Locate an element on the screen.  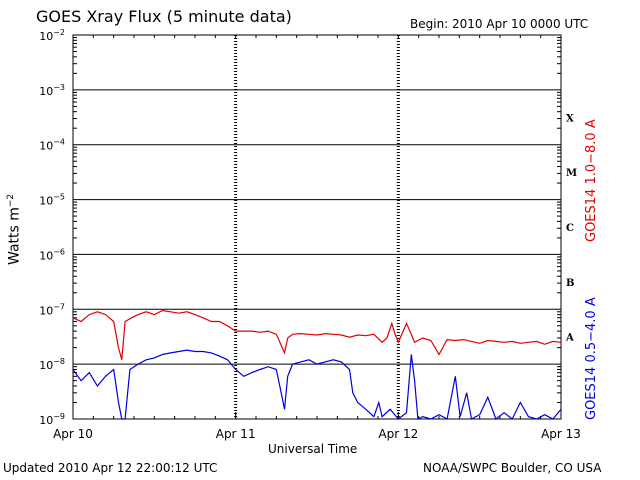
chart-title: GOES Xray Flux (5 minute data) is located at coordinates (164, 16).